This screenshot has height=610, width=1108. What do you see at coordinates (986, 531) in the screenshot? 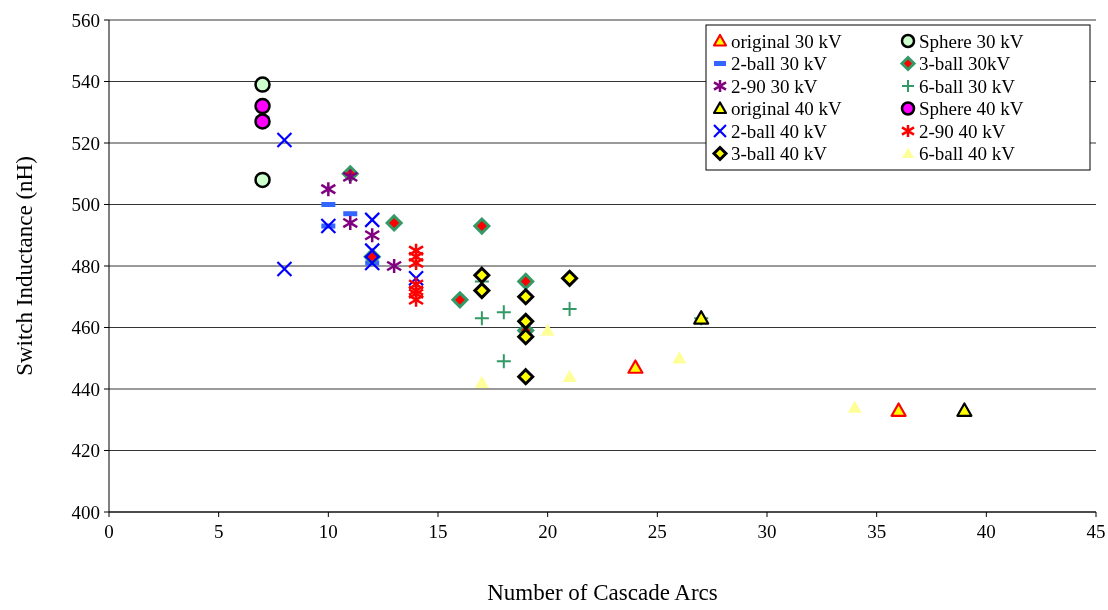
I see `x-tick-label: 40` at bounding box center [986, 531].